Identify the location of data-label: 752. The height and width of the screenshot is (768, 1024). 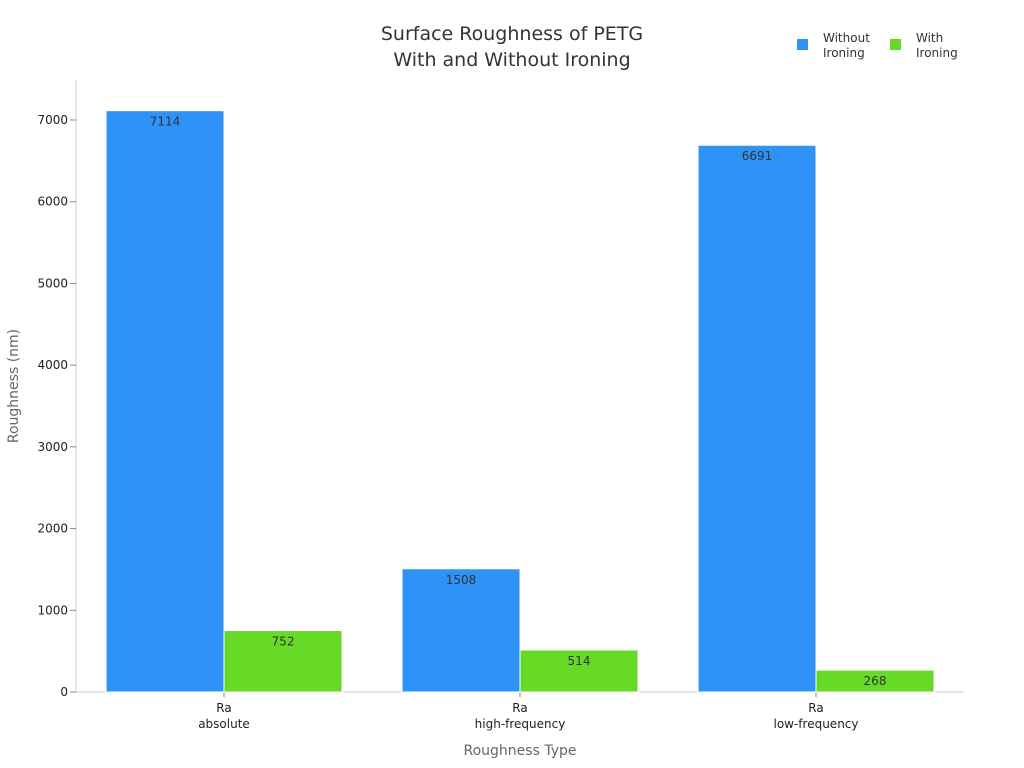
(283, 642).